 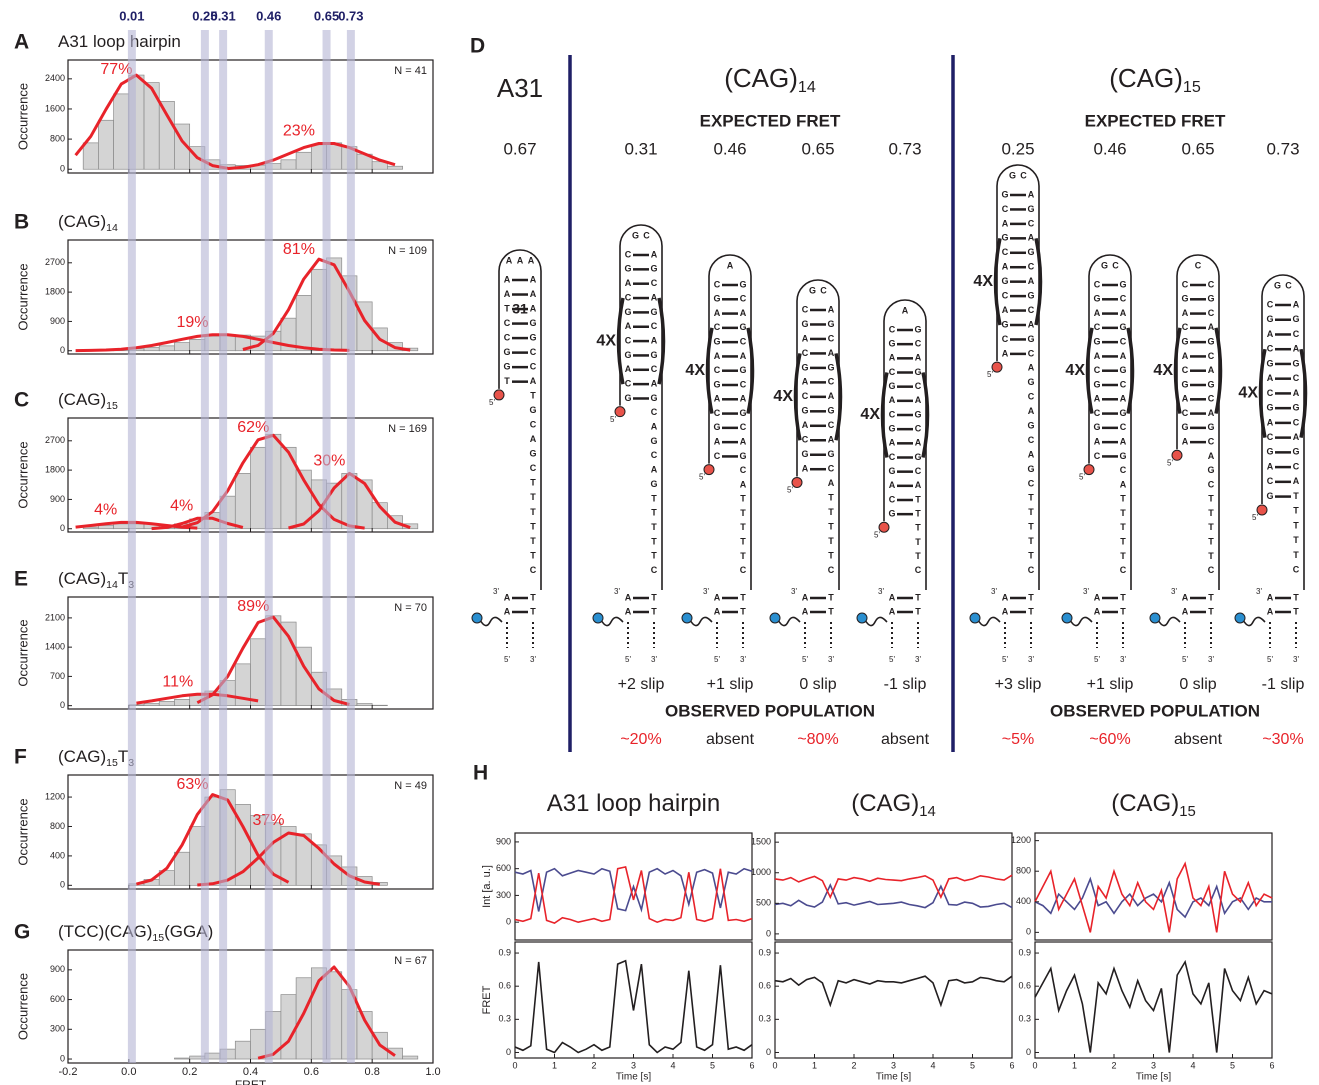 What do you see at coordinates (251, 1081) in the screenshot?
I see `x-axis-label: FRET` at bounding box center [251, 1081].